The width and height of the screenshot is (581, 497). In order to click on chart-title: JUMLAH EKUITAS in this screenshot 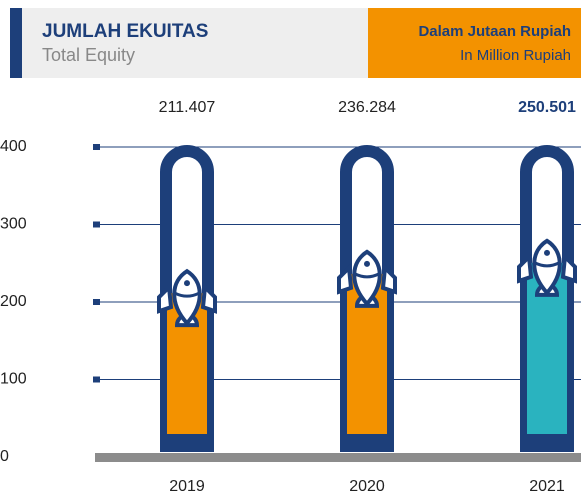, I will do `click(125, 31)`.